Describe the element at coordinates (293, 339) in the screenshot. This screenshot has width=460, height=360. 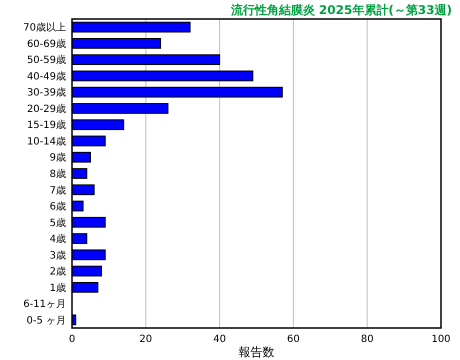
I see `x-tick-label: 60` at that location.